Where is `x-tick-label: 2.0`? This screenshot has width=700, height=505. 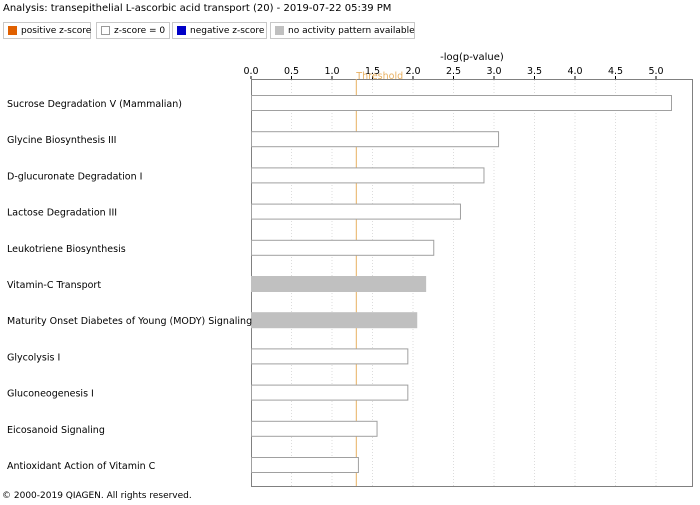 x-tick-label: 2.0 is located at coordinates (412, 71).